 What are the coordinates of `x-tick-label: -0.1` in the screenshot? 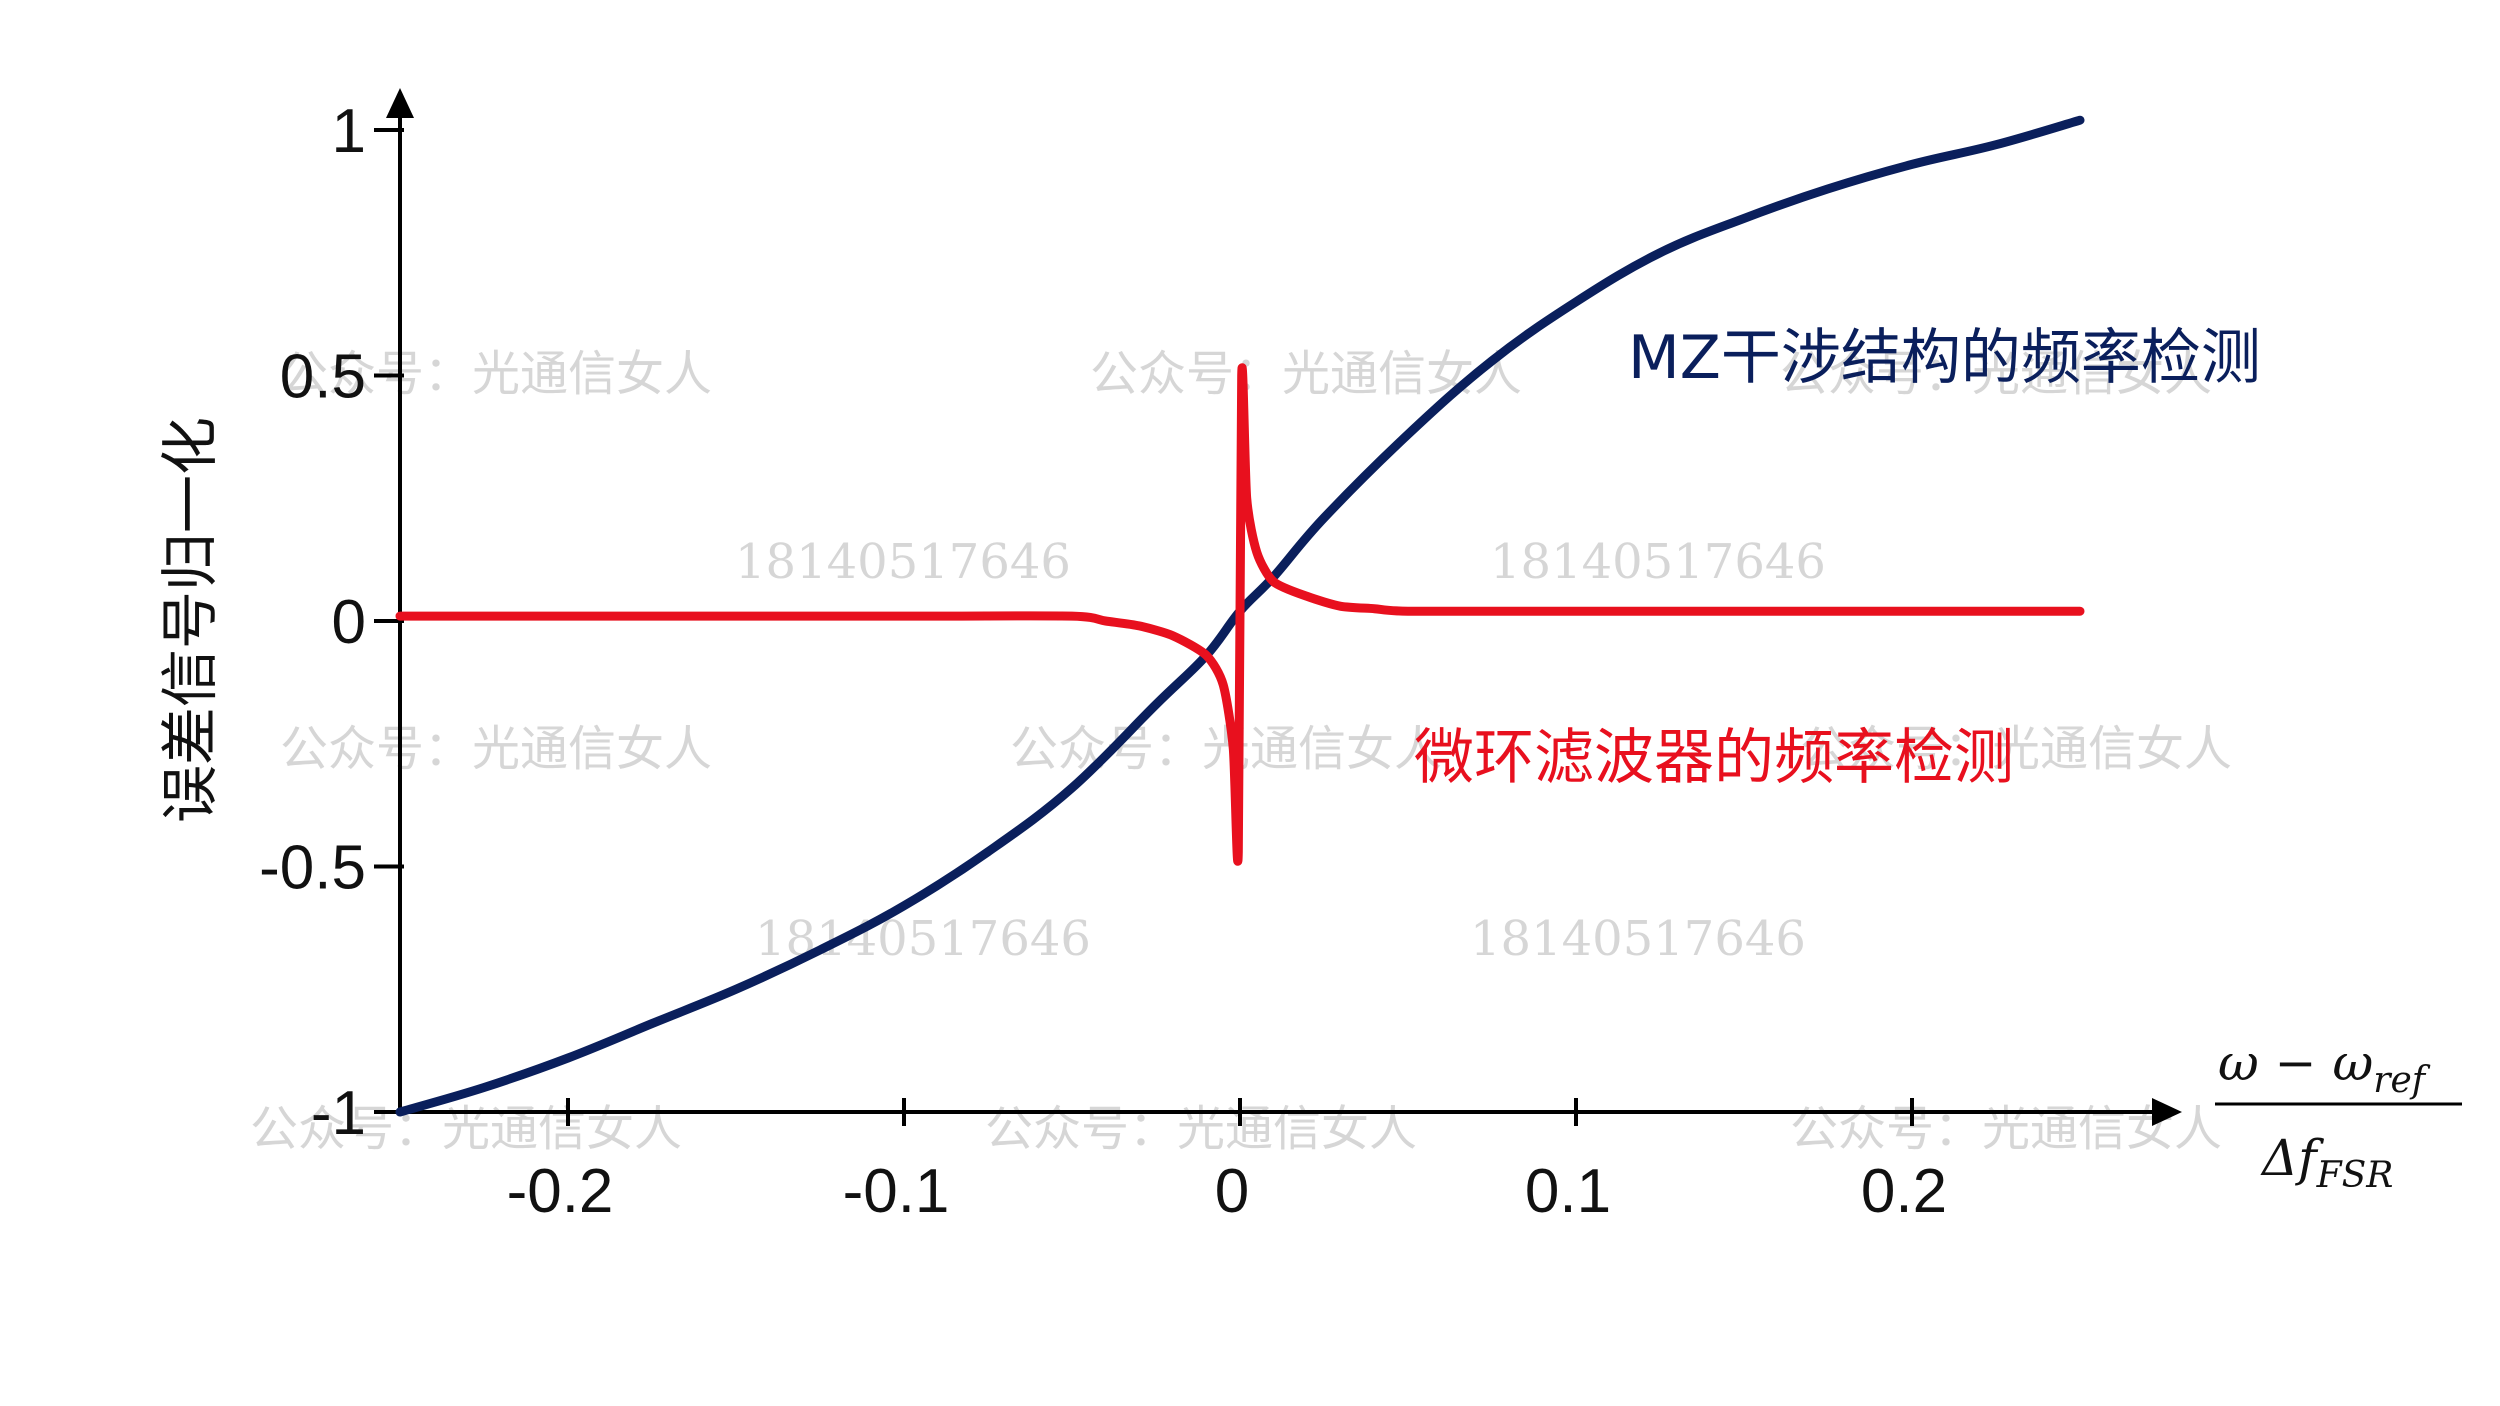 It's located at (896, 1191).